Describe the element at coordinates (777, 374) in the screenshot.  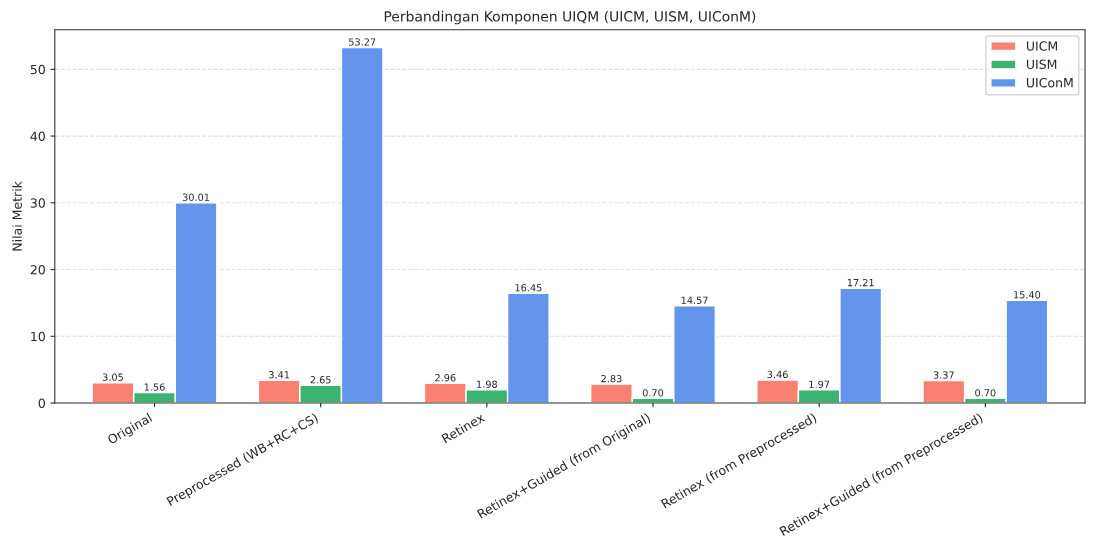
I see `data-label: 3.46` at that location.